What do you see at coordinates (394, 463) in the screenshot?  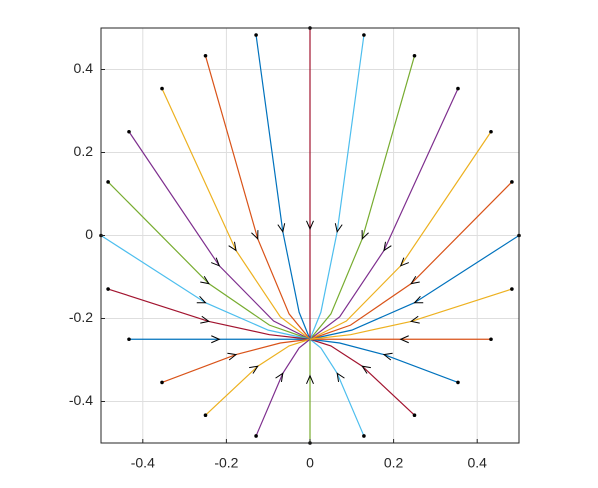 I see `x-tick-label: 0.2` at bounding box center [394, 463].